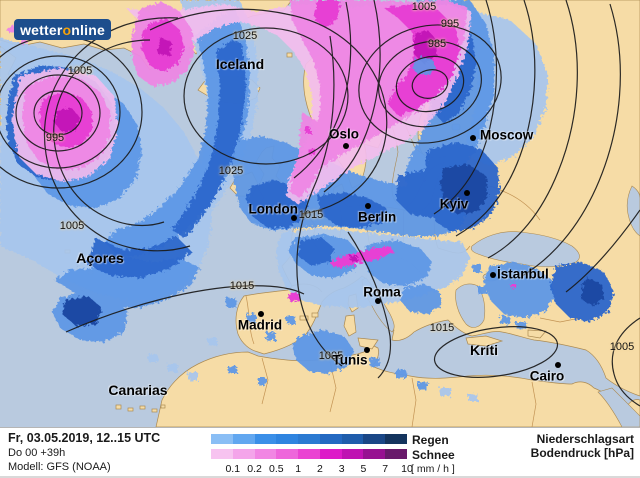 The height and width of the screenshot is (478, 640). Describe the element at coordinates (138, 390) in the screenshot. I see `region-label: Canarias` at that location.